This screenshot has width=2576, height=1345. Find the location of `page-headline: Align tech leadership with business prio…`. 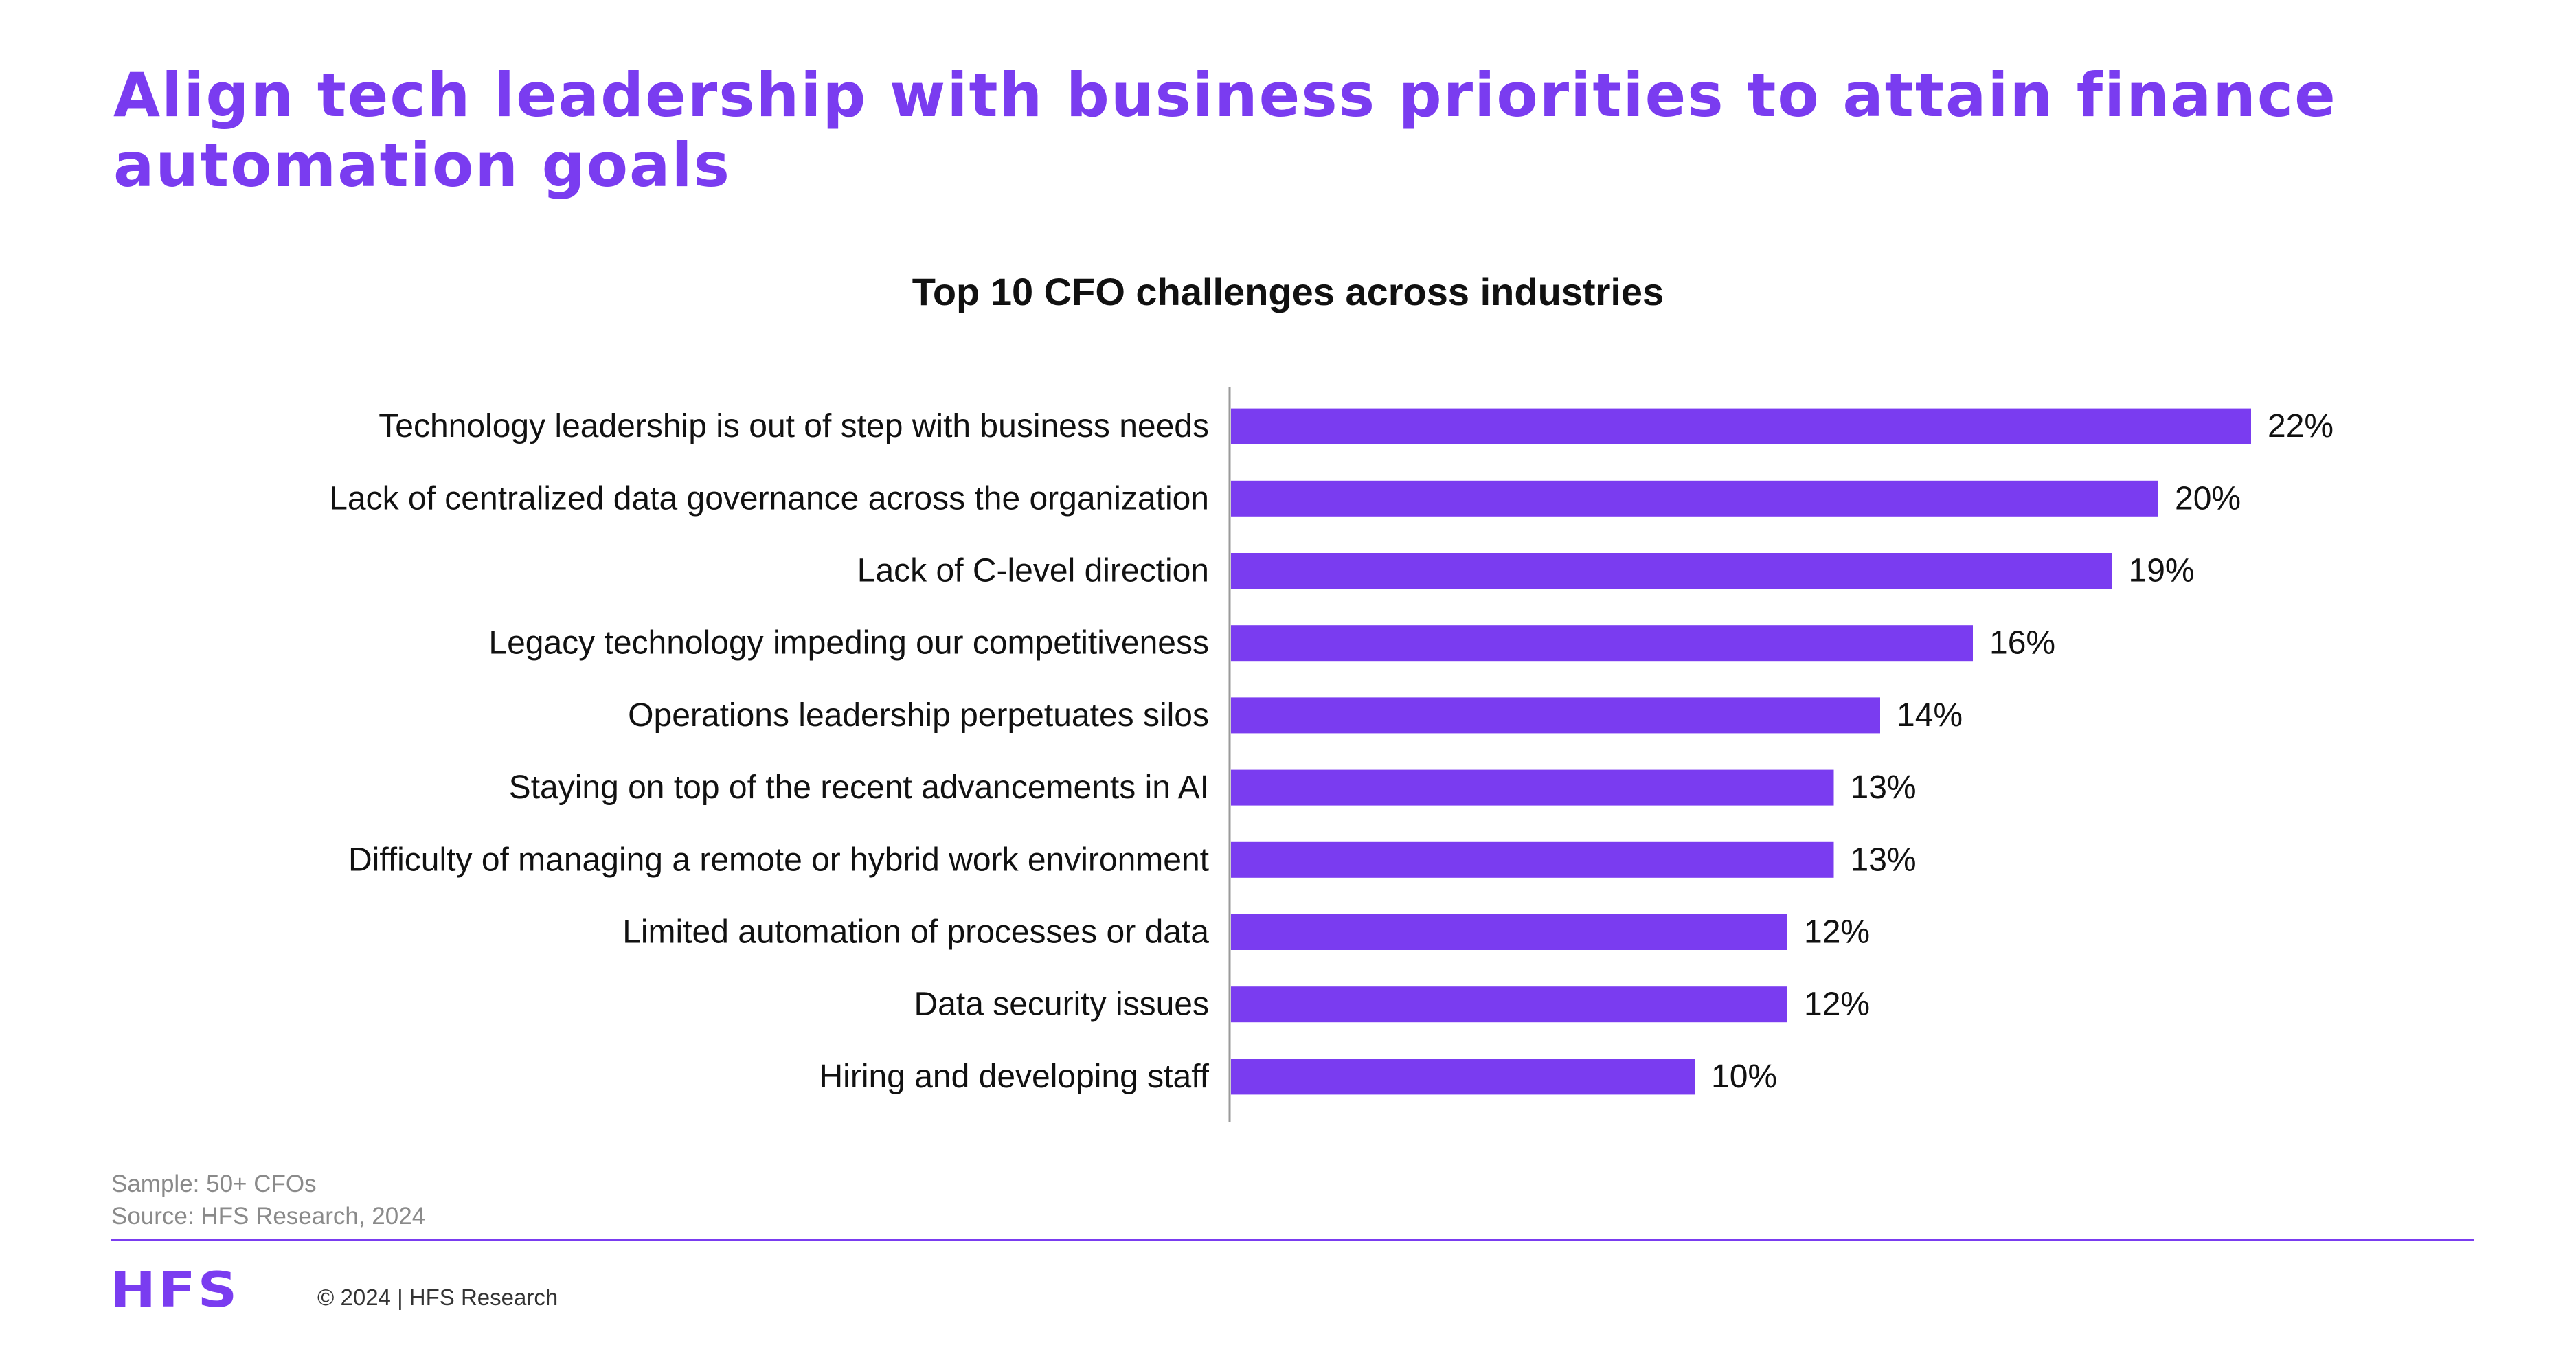

page-headline: Align tech leadership with business prio… is located at coordinates (1225, 130).